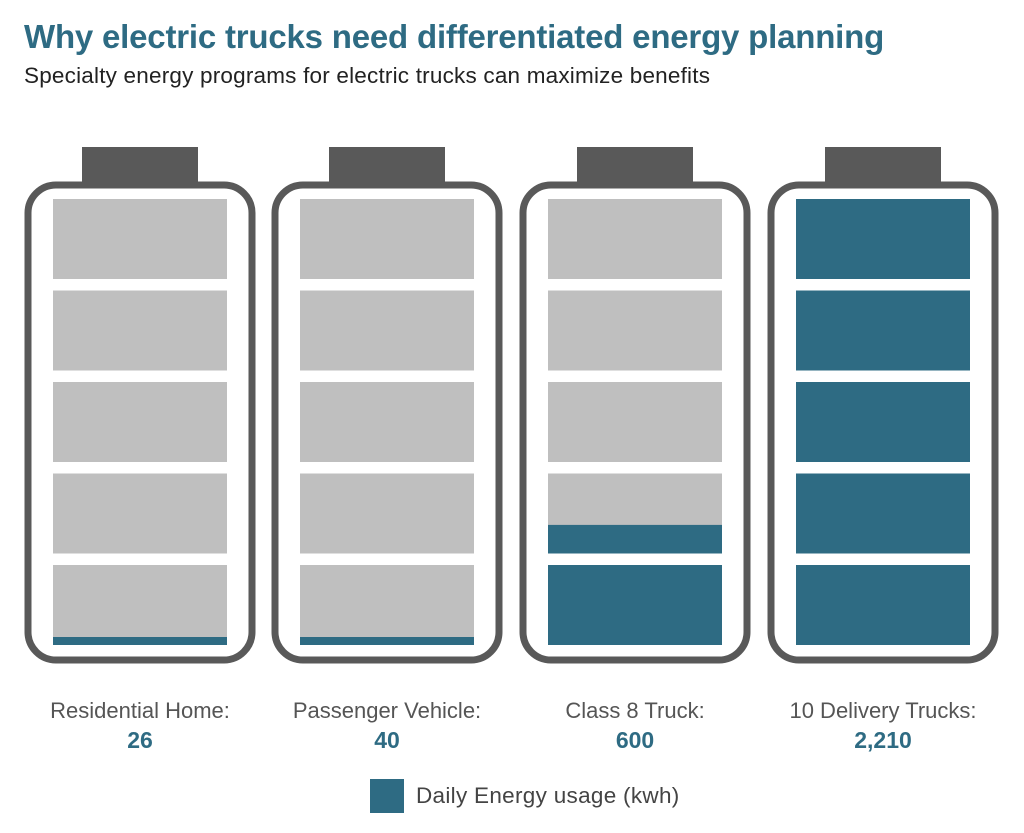 This screenshot has width=1024, height=833. What do you see at coordinates (387, 710) in the screenshot?
I see `category-label: Passenger Vehicle:` at bounding box center [387, 710].